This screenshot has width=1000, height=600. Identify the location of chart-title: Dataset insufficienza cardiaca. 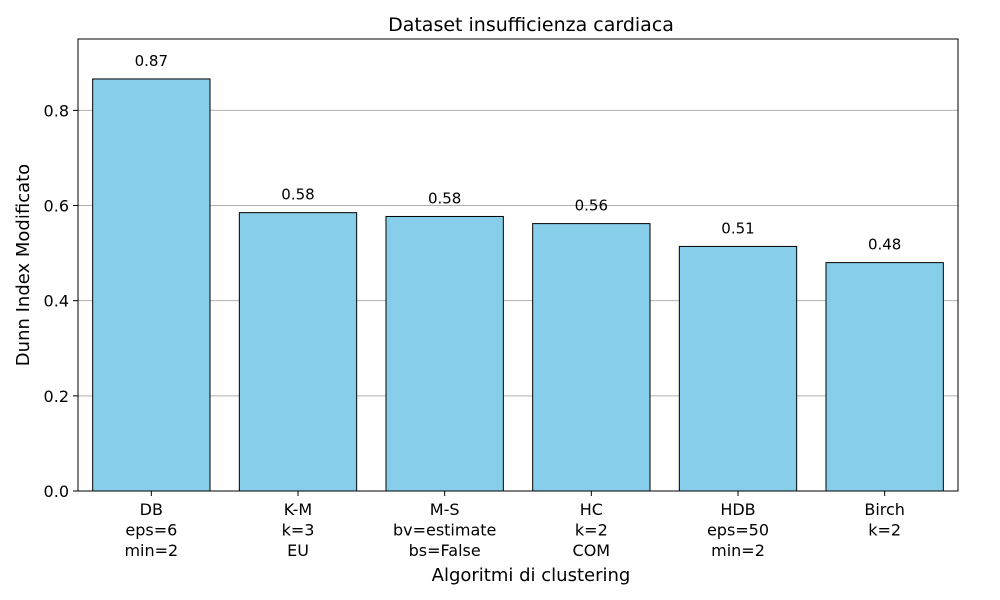
(531, 25).